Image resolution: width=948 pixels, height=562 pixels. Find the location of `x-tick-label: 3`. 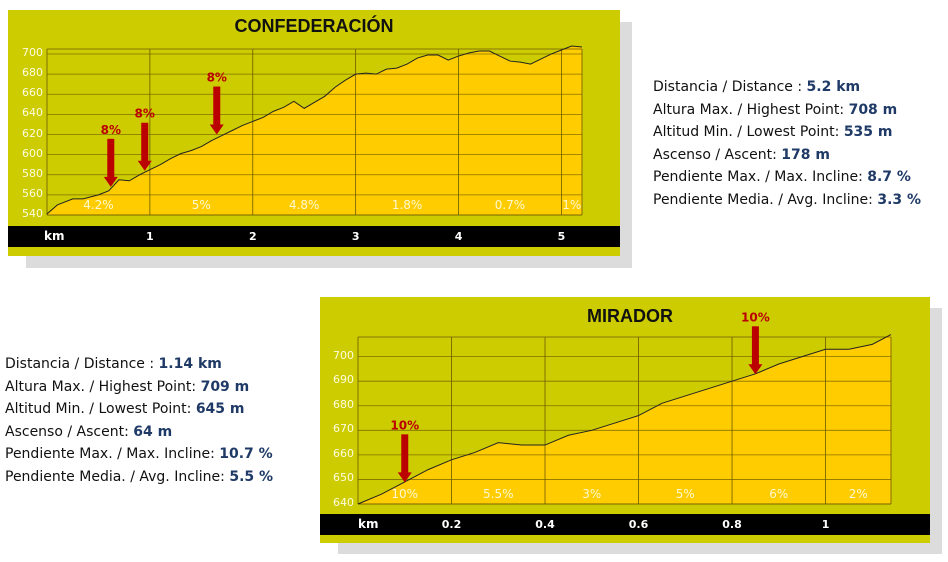

x-tick-label: 3 is located at coordinates (355, 236).